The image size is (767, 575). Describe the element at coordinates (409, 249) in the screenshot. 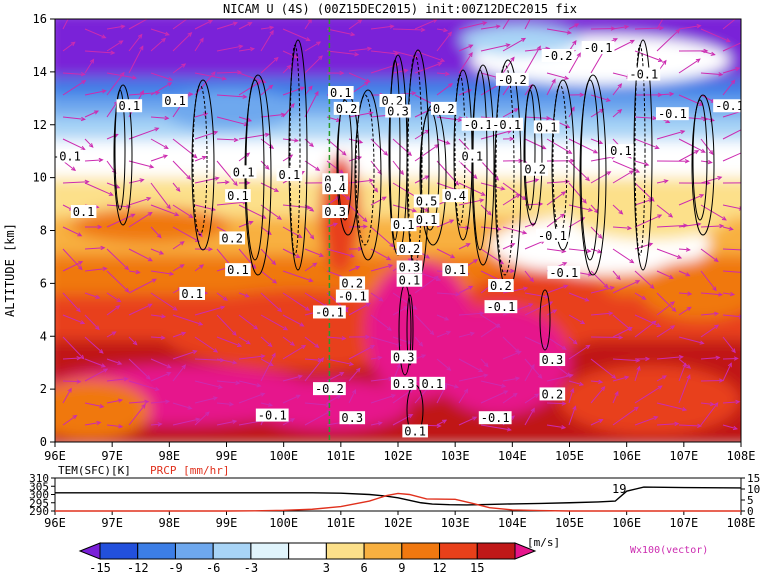

I see `contour-label: 0.2` at that location.